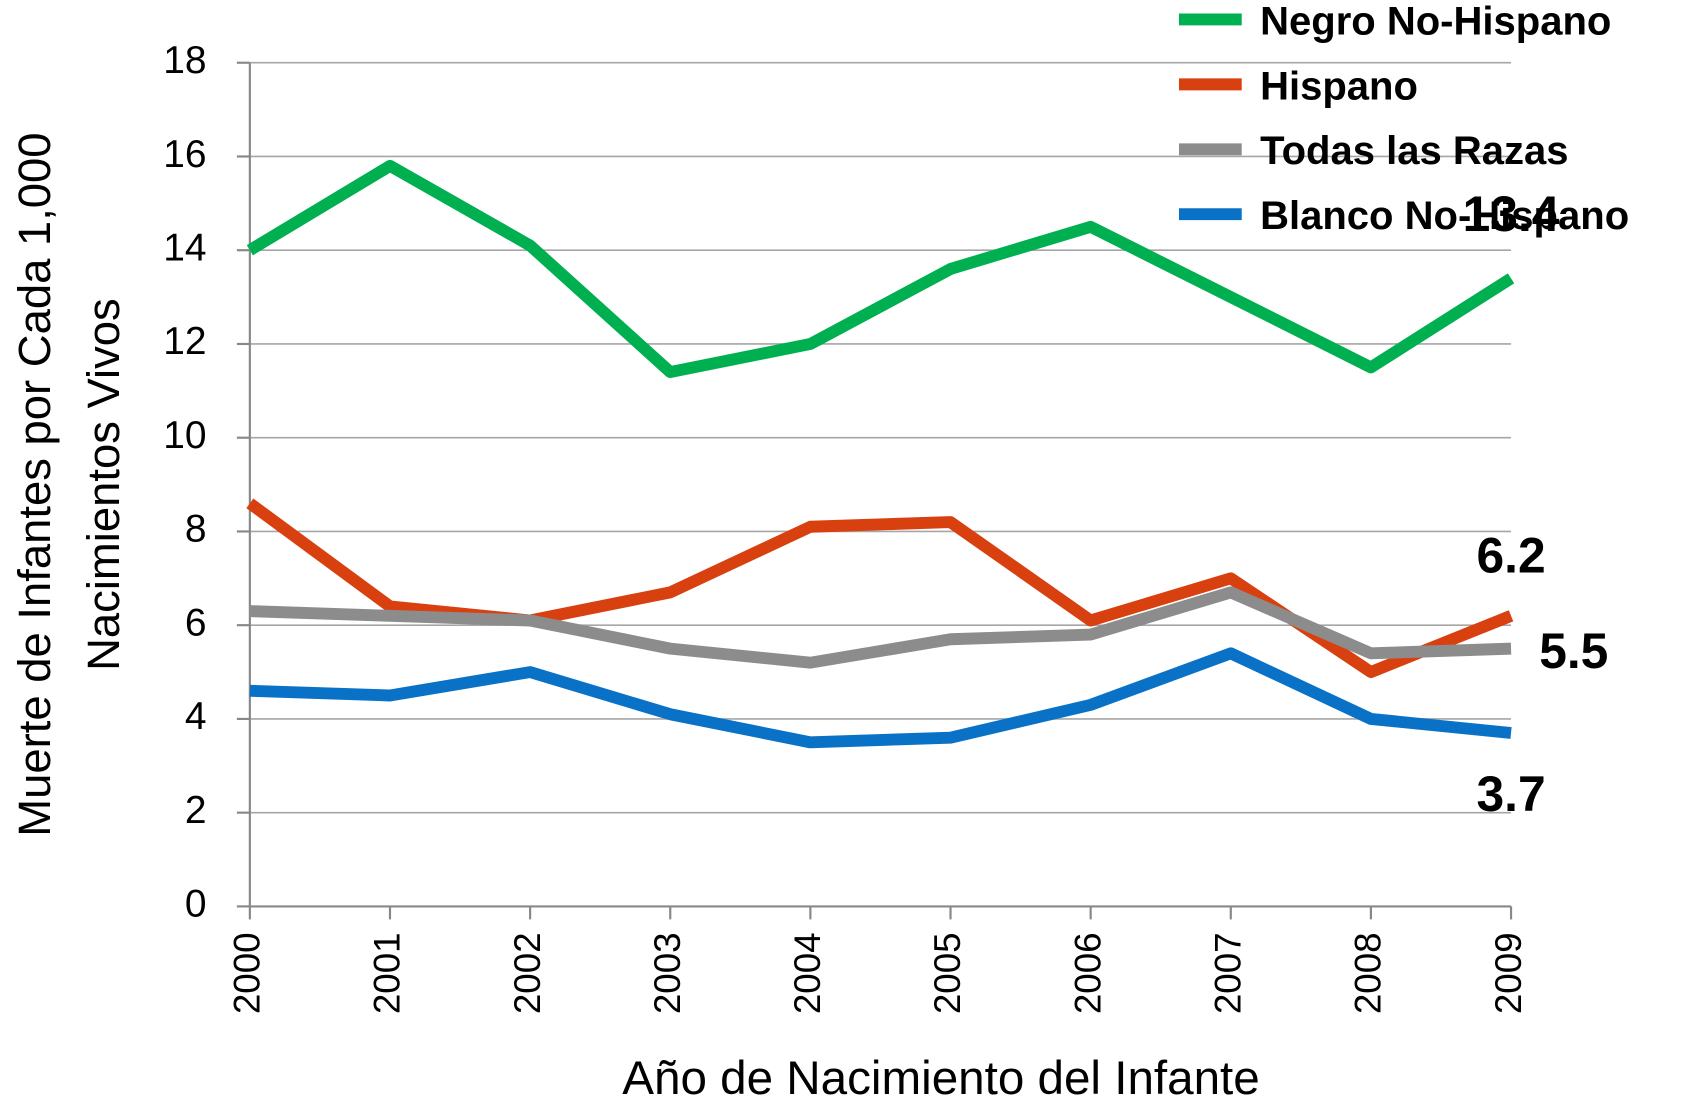  I want to click on legend-label: Todas las Razas, so click(1414, 151).